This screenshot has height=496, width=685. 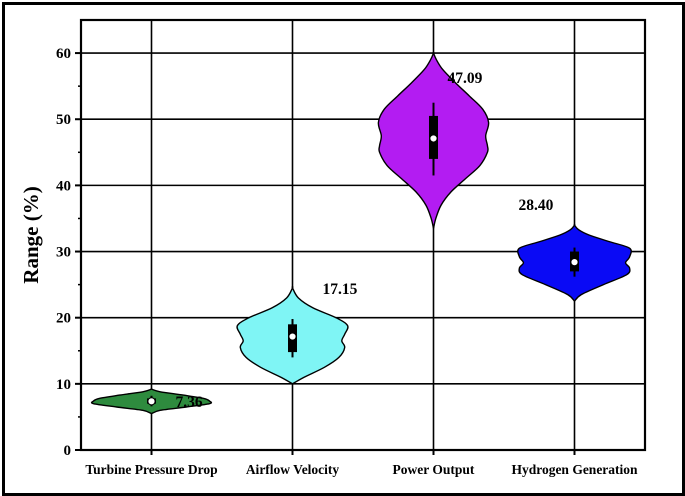 What do you see at coordinates (63, 385) in the screenshot?
I see `y-tick-label: 10` at bounding box center [63, 385].